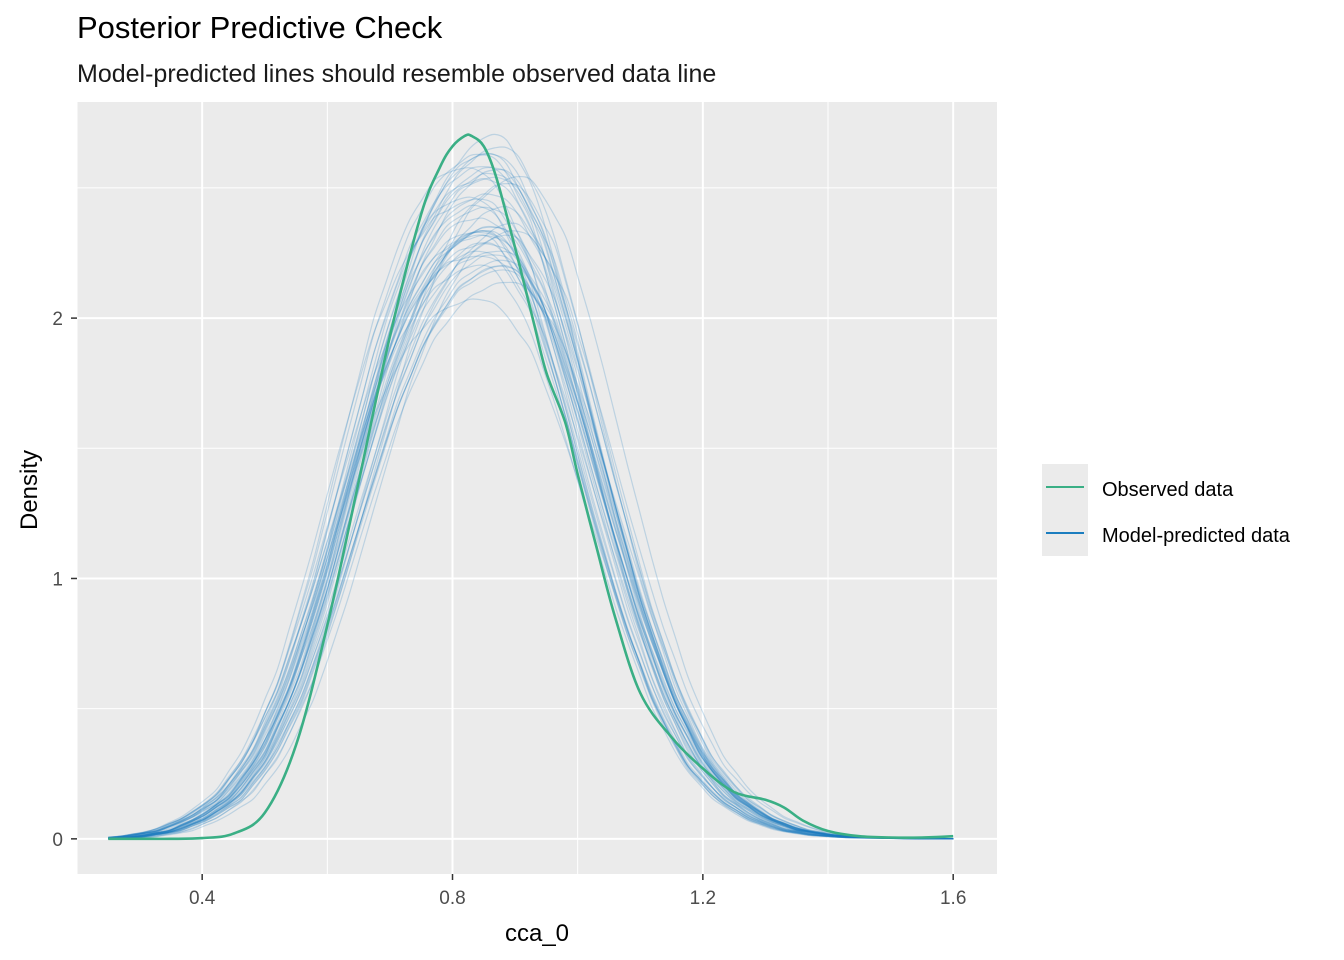  What do you see at coordinates (29, 490) in the screenshot?
I see `y-axis-title: Density` at bounding box center [29, 490].